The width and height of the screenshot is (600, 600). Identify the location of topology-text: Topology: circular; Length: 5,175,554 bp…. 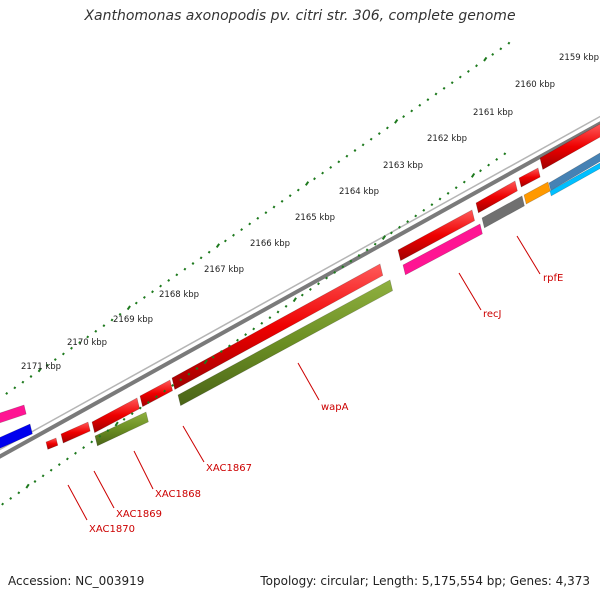
(425, 581).